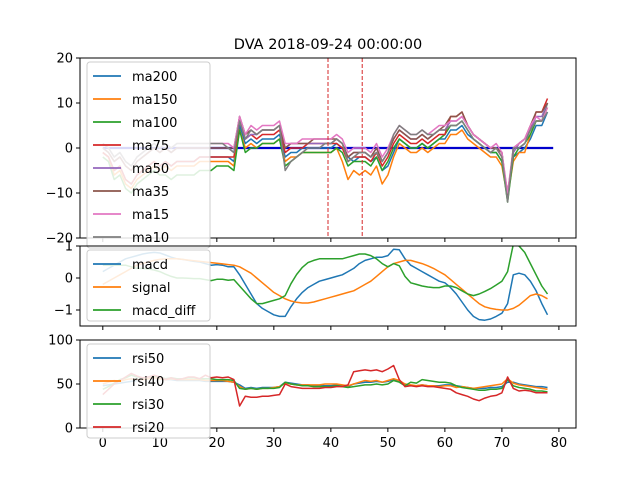  I want to click on legend-label: rsi50, so click(148, 359).